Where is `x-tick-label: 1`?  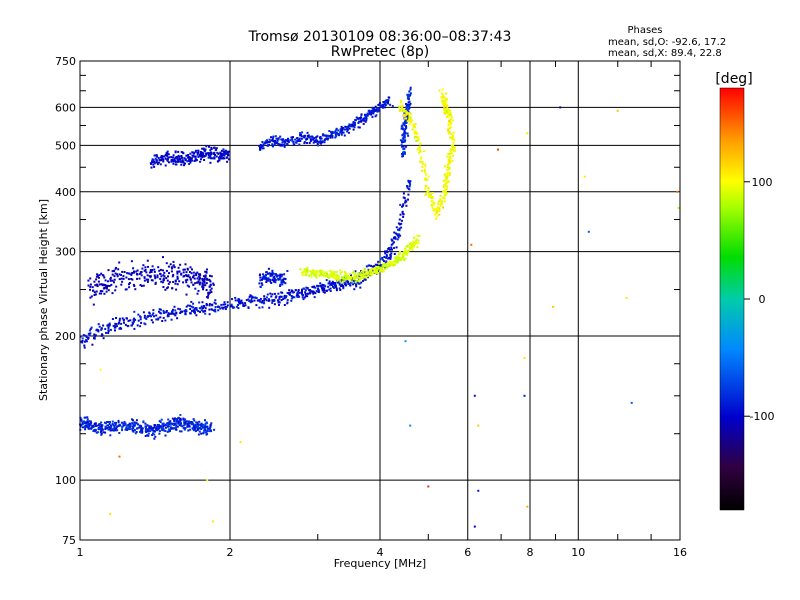 x-tick-label: 1 is located at coordinates (80, 552).